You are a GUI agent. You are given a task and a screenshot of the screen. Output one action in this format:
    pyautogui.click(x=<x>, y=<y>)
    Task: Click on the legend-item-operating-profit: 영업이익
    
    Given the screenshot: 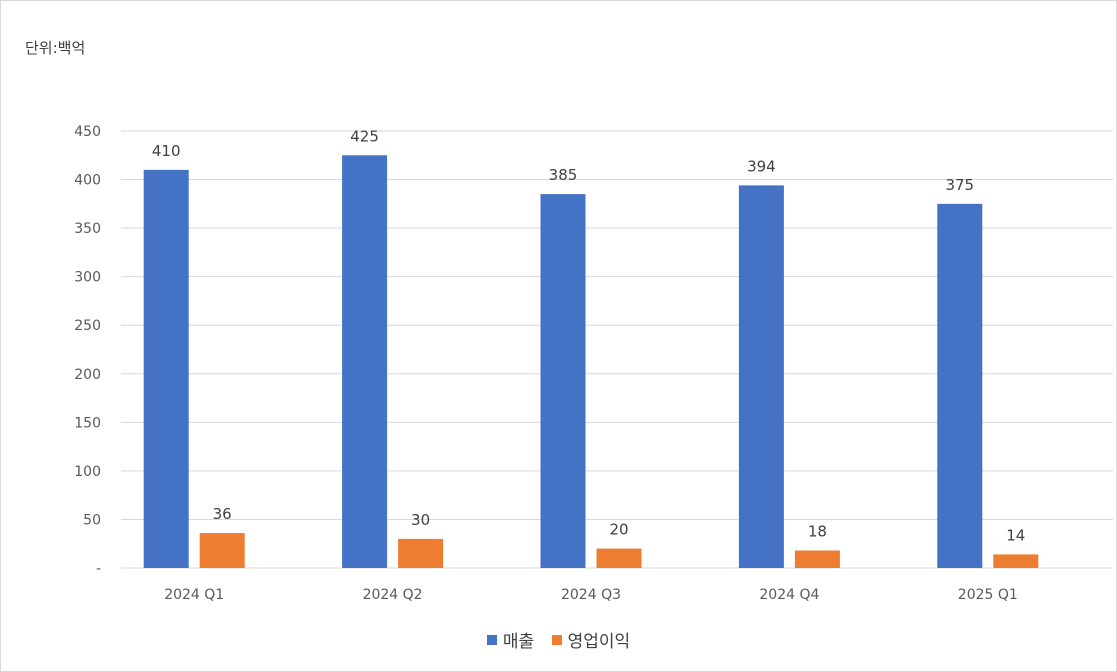 What is the action you would take?
    pyautogui.click(x=591, y=639)
    